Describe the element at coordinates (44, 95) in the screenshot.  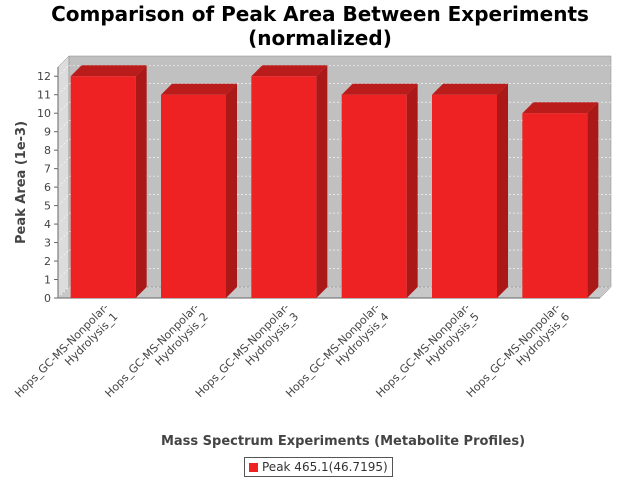
I see `y-tick-label: 11` at that location.